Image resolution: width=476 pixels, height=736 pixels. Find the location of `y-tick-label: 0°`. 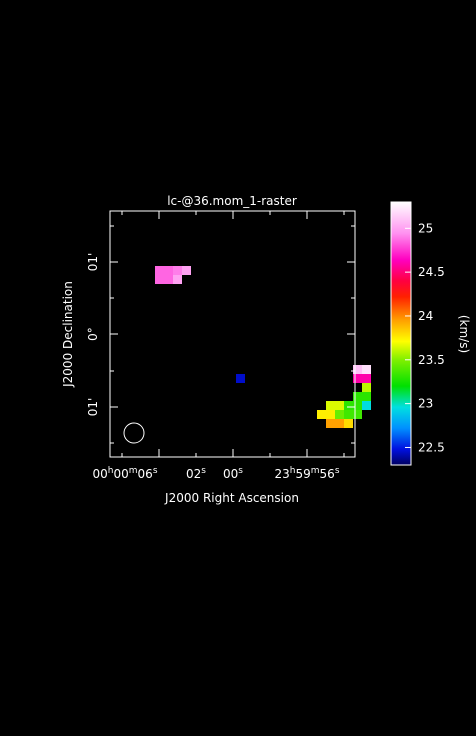

y-tick-label: 0° is located at coordinates (93, 334).